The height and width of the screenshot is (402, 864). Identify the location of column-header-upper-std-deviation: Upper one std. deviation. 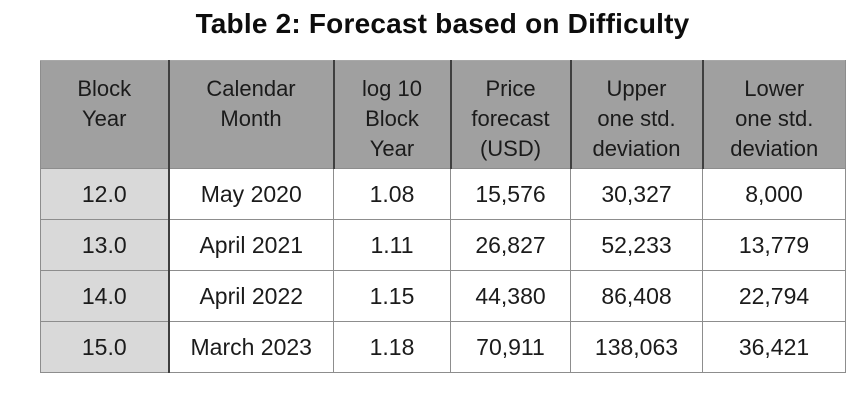
(636, 114).